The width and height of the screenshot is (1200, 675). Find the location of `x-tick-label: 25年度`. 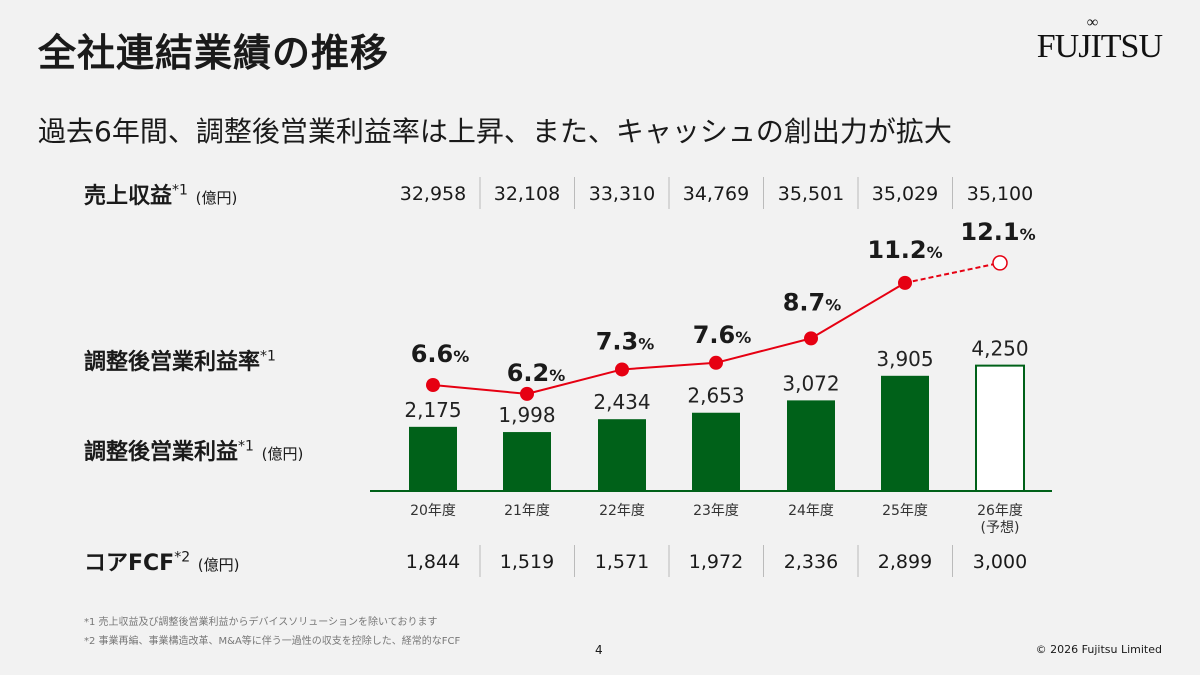

x-tick-label: 25年度 is located at coordinates (905, 511).